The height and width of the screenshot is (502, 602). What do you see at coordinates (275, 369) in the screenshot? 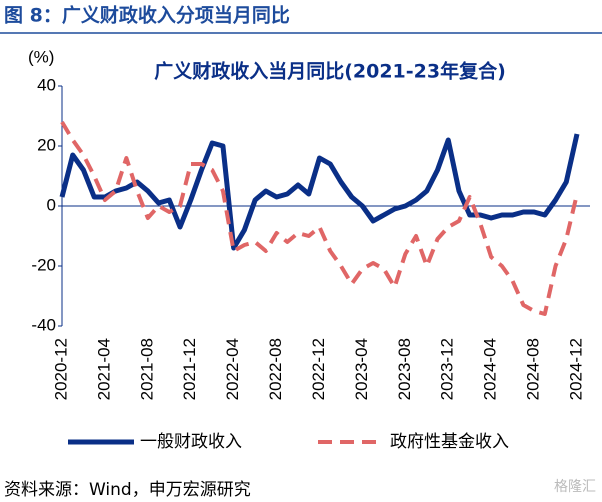
I see `x-tick-label: 2022-08` at bounding box center [275, 369].